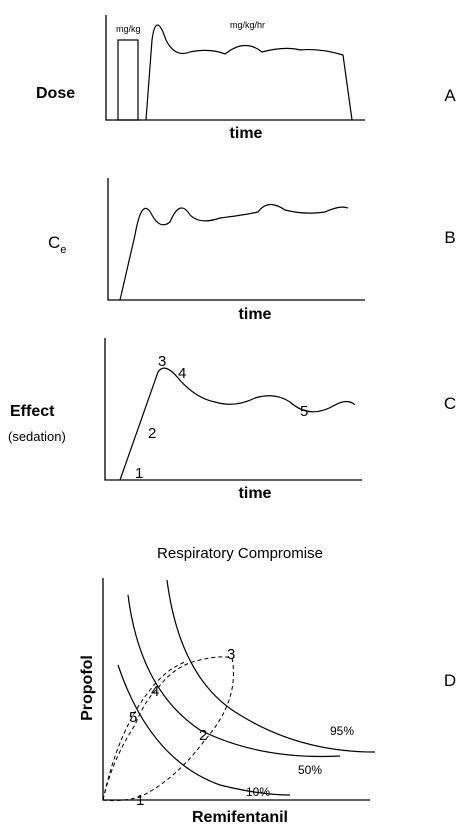 The height and width of the screenshot is (827, 460). Describe the element at coordinates (63, 250) in the screenshot. I see `y-label-sub: e` at that location.